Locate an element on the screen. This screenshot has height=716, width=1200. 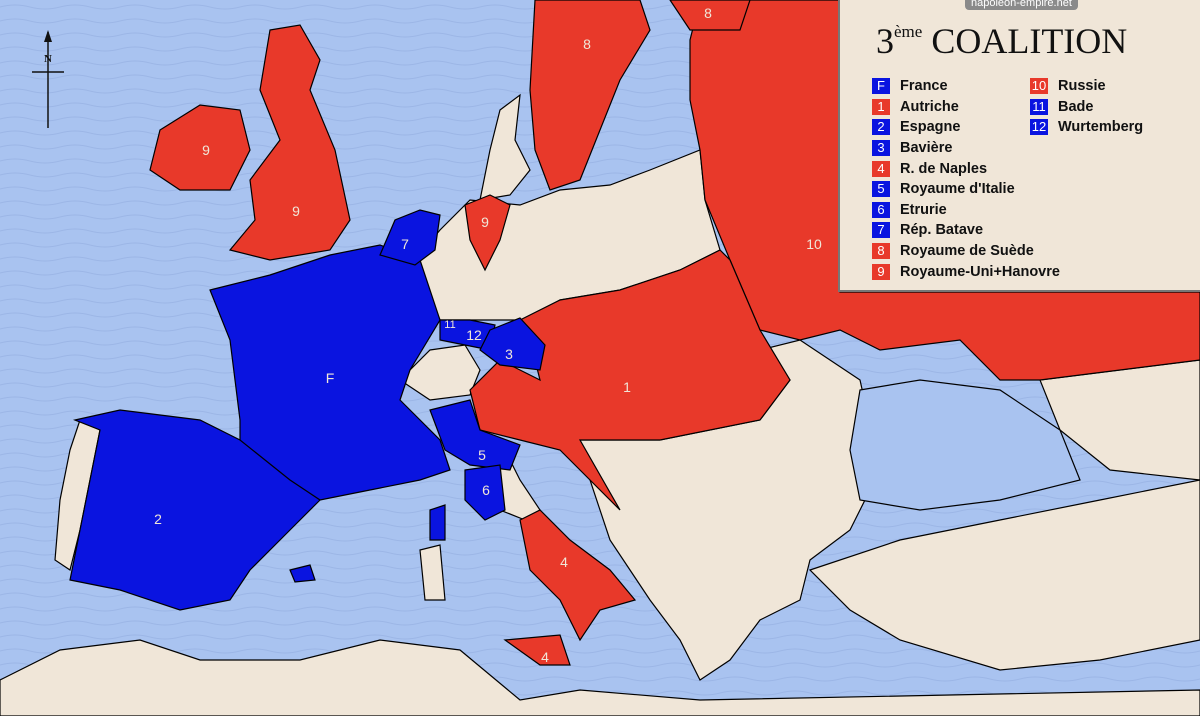
anatolia is located at coordinates (1004, 575).